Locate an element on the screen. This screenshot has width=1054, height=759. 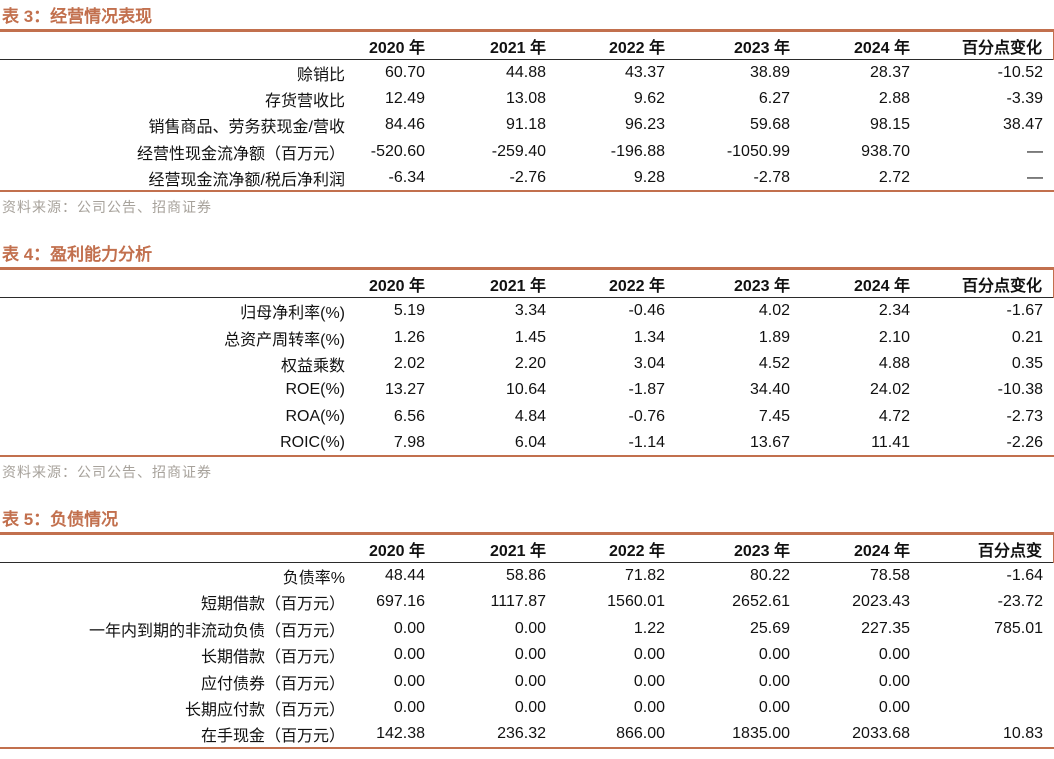
cell-value: 1.45 is located at coordinates (530, 337).